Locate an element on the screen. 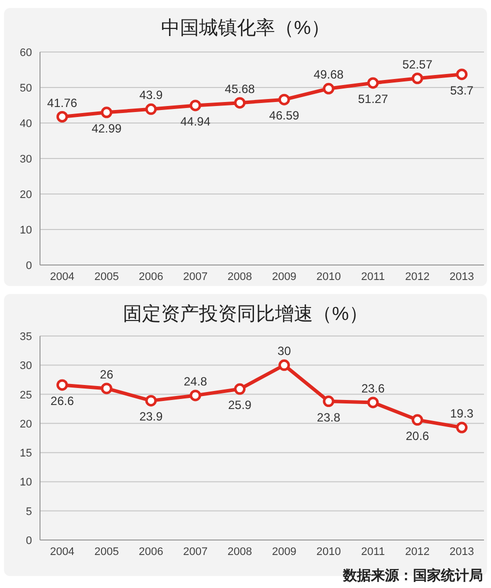  data-label: 19.3 is located at coordinates (462, 413).